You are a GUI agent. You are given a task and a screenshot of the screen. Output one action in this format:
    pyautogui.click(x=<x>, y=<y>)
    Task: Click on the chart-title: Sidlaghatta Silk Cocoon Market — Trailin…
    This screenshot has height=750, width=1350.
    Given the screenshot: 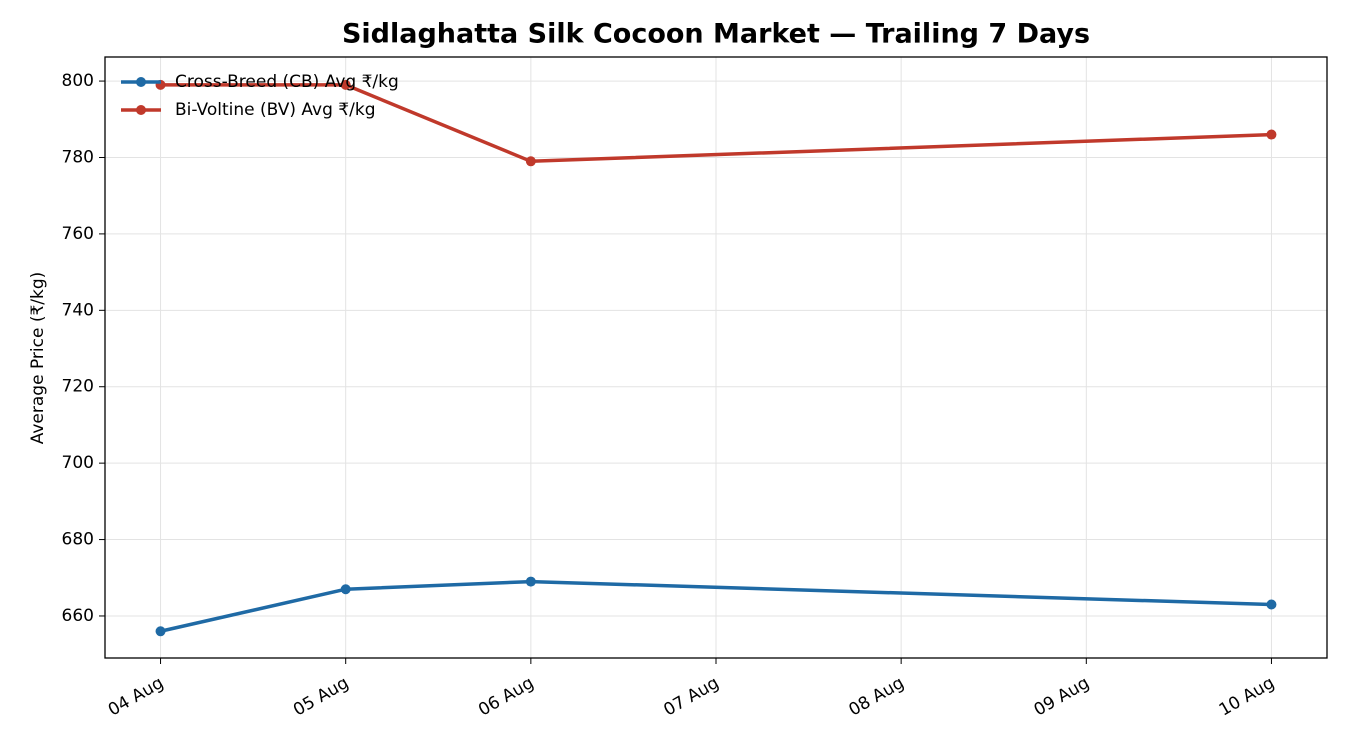 What is the action you would take?
    pyautogui.click(x=716, y=34)
    